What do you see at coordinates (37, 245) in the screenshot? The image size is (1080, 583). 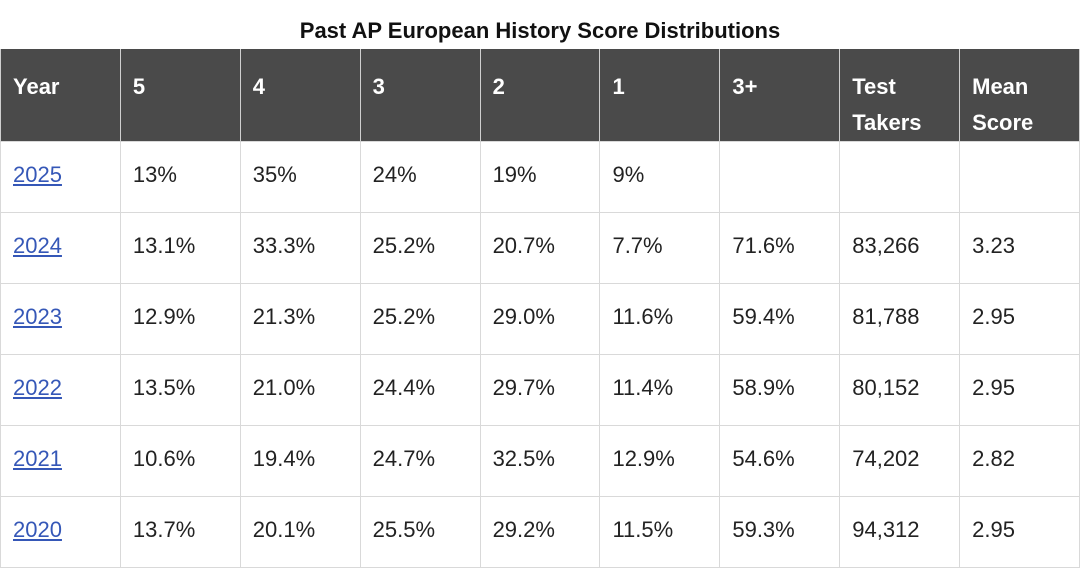 I see `year-link-2024: 2024` at bounding box center [37, 245].